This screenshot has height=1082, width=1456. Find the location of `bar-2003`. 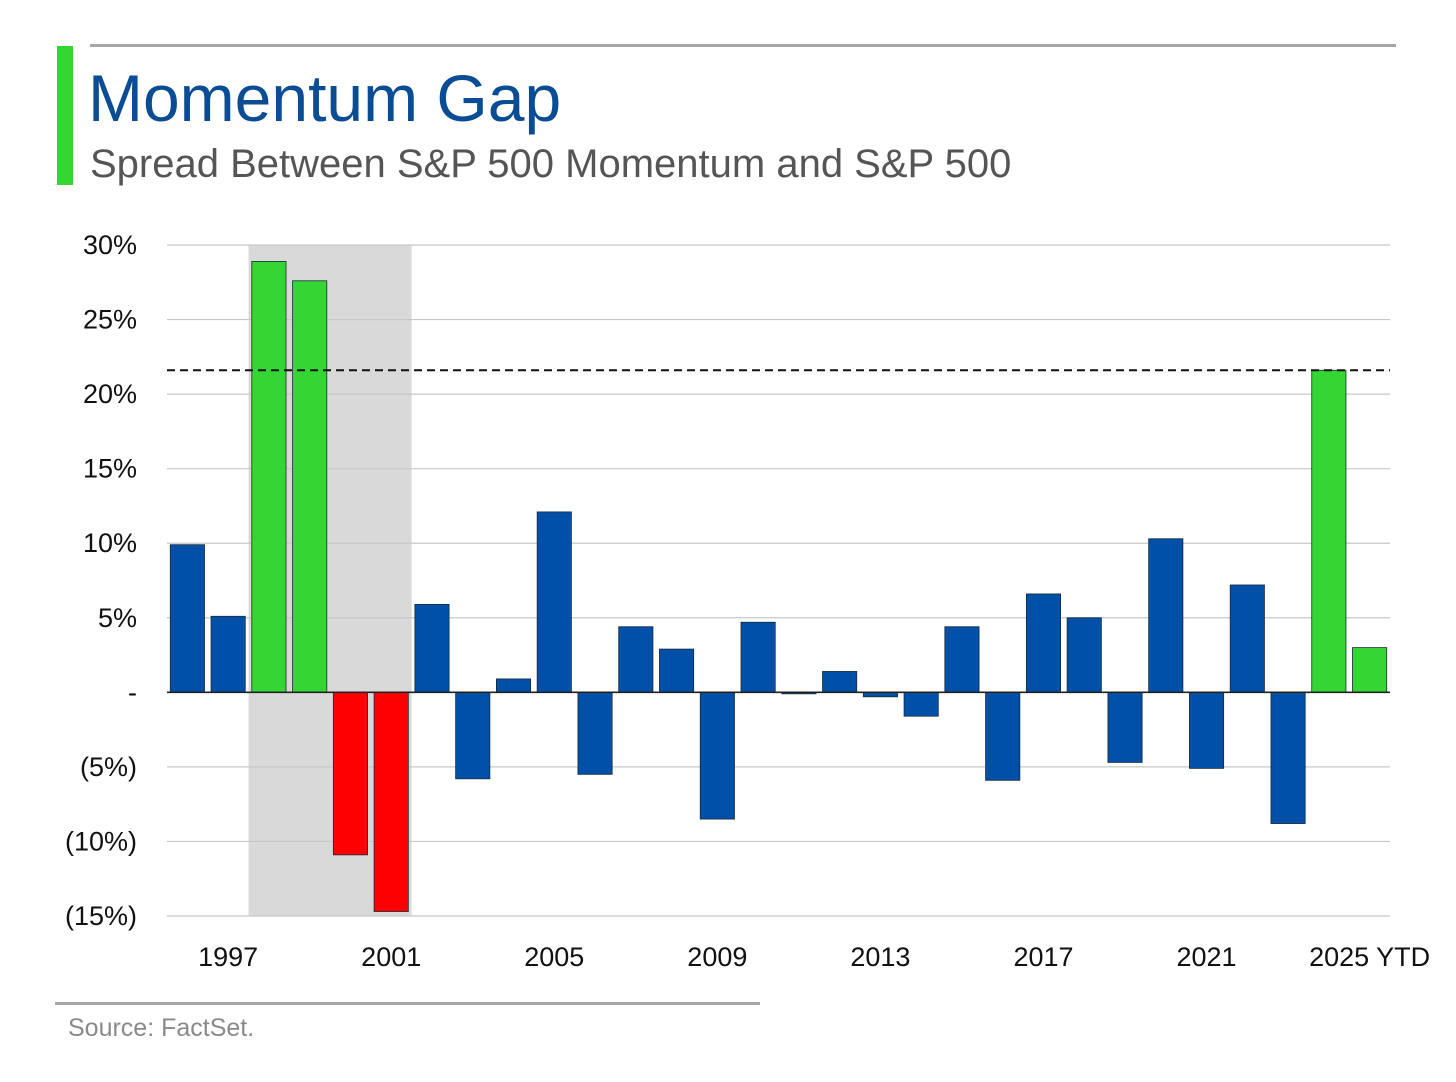

bar-2003 is located at coordinates (473, 735).